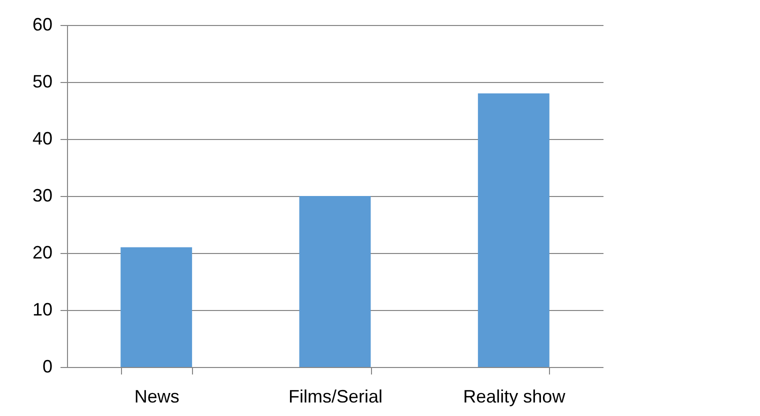 The width and height of the screenshot is (760, 416). I want to click on y-tick-label: 40, so click(42, 138).